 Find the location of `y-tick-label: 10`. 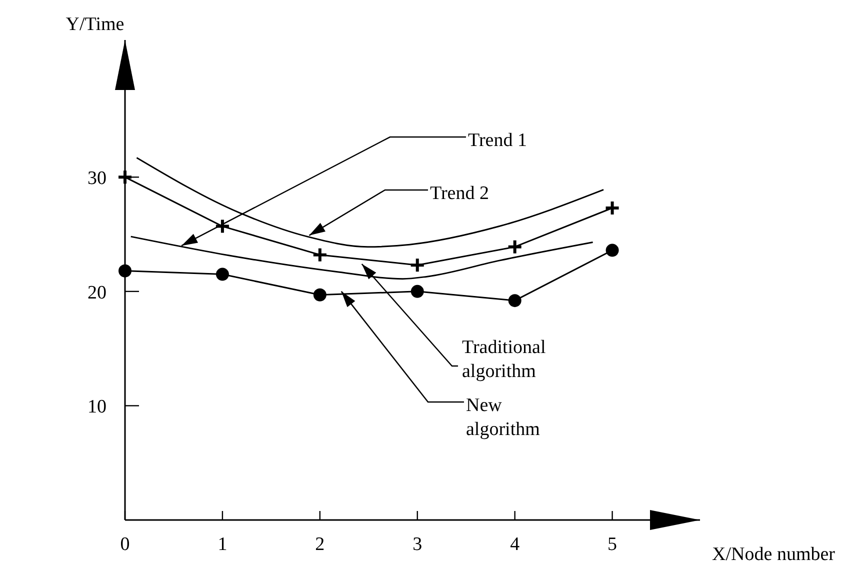

y-tick-label: 10 is located at coordinates (97, 407).